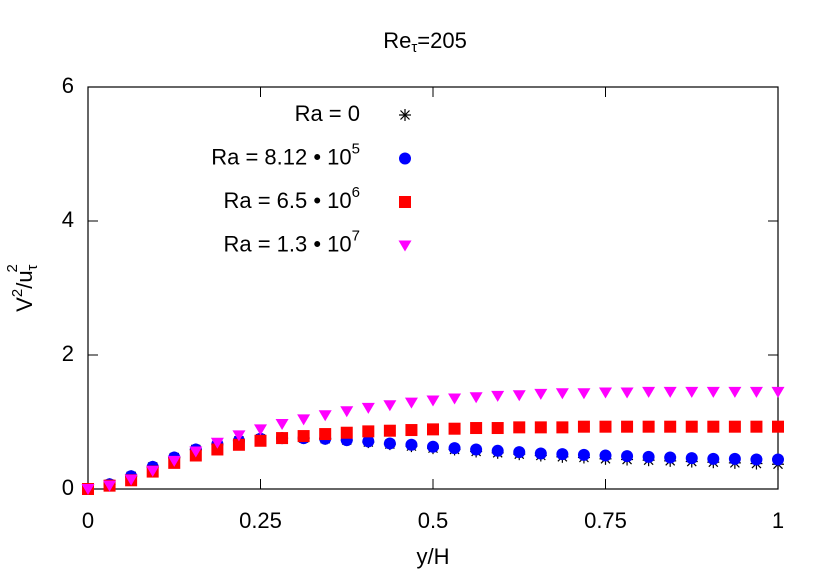  What do you see at coordinates (68, 85) in the screenshot?
I see `y-tick-label: 6` at bounding box center [68, 85].